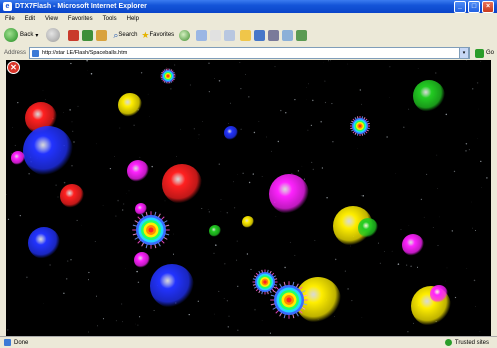 The width and height of the screenshot is (497, 348). I want to click on history-icon, so click(201, 35).